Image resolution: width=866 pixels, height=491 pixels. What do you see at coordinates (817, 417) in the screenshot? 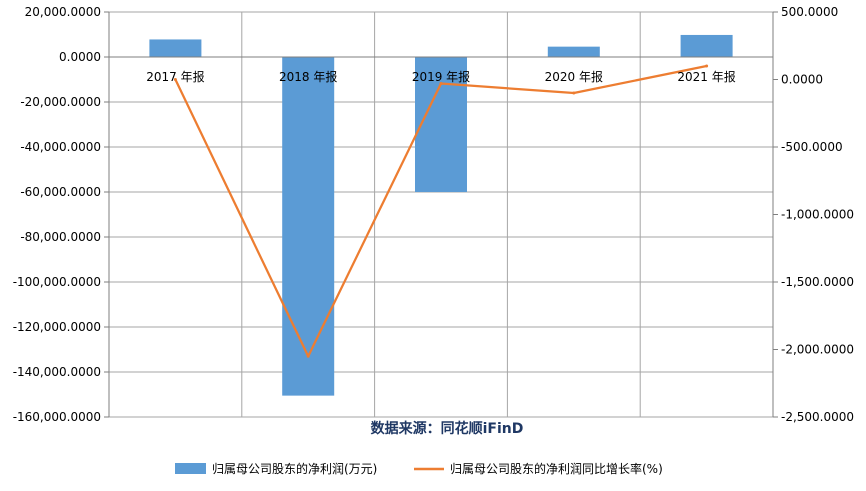
I see `right-axis-tick-label: -2,500.0000` at bounding box center [817, 417].